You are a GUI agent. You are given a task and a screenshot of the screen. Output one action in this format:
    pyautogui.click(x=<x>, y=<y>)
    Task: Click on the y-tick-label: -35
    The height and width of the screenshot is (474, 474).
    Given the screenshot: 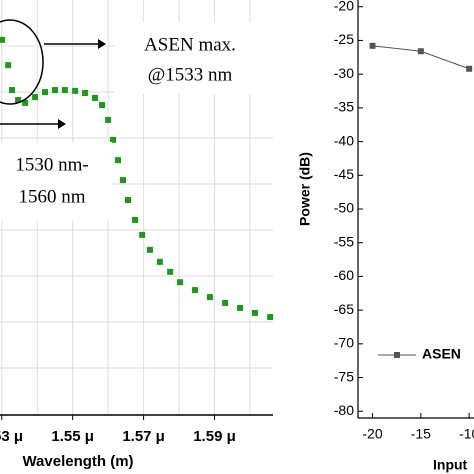 What is the action you would take?
    pyautogui.click(x=344, y=107)
    